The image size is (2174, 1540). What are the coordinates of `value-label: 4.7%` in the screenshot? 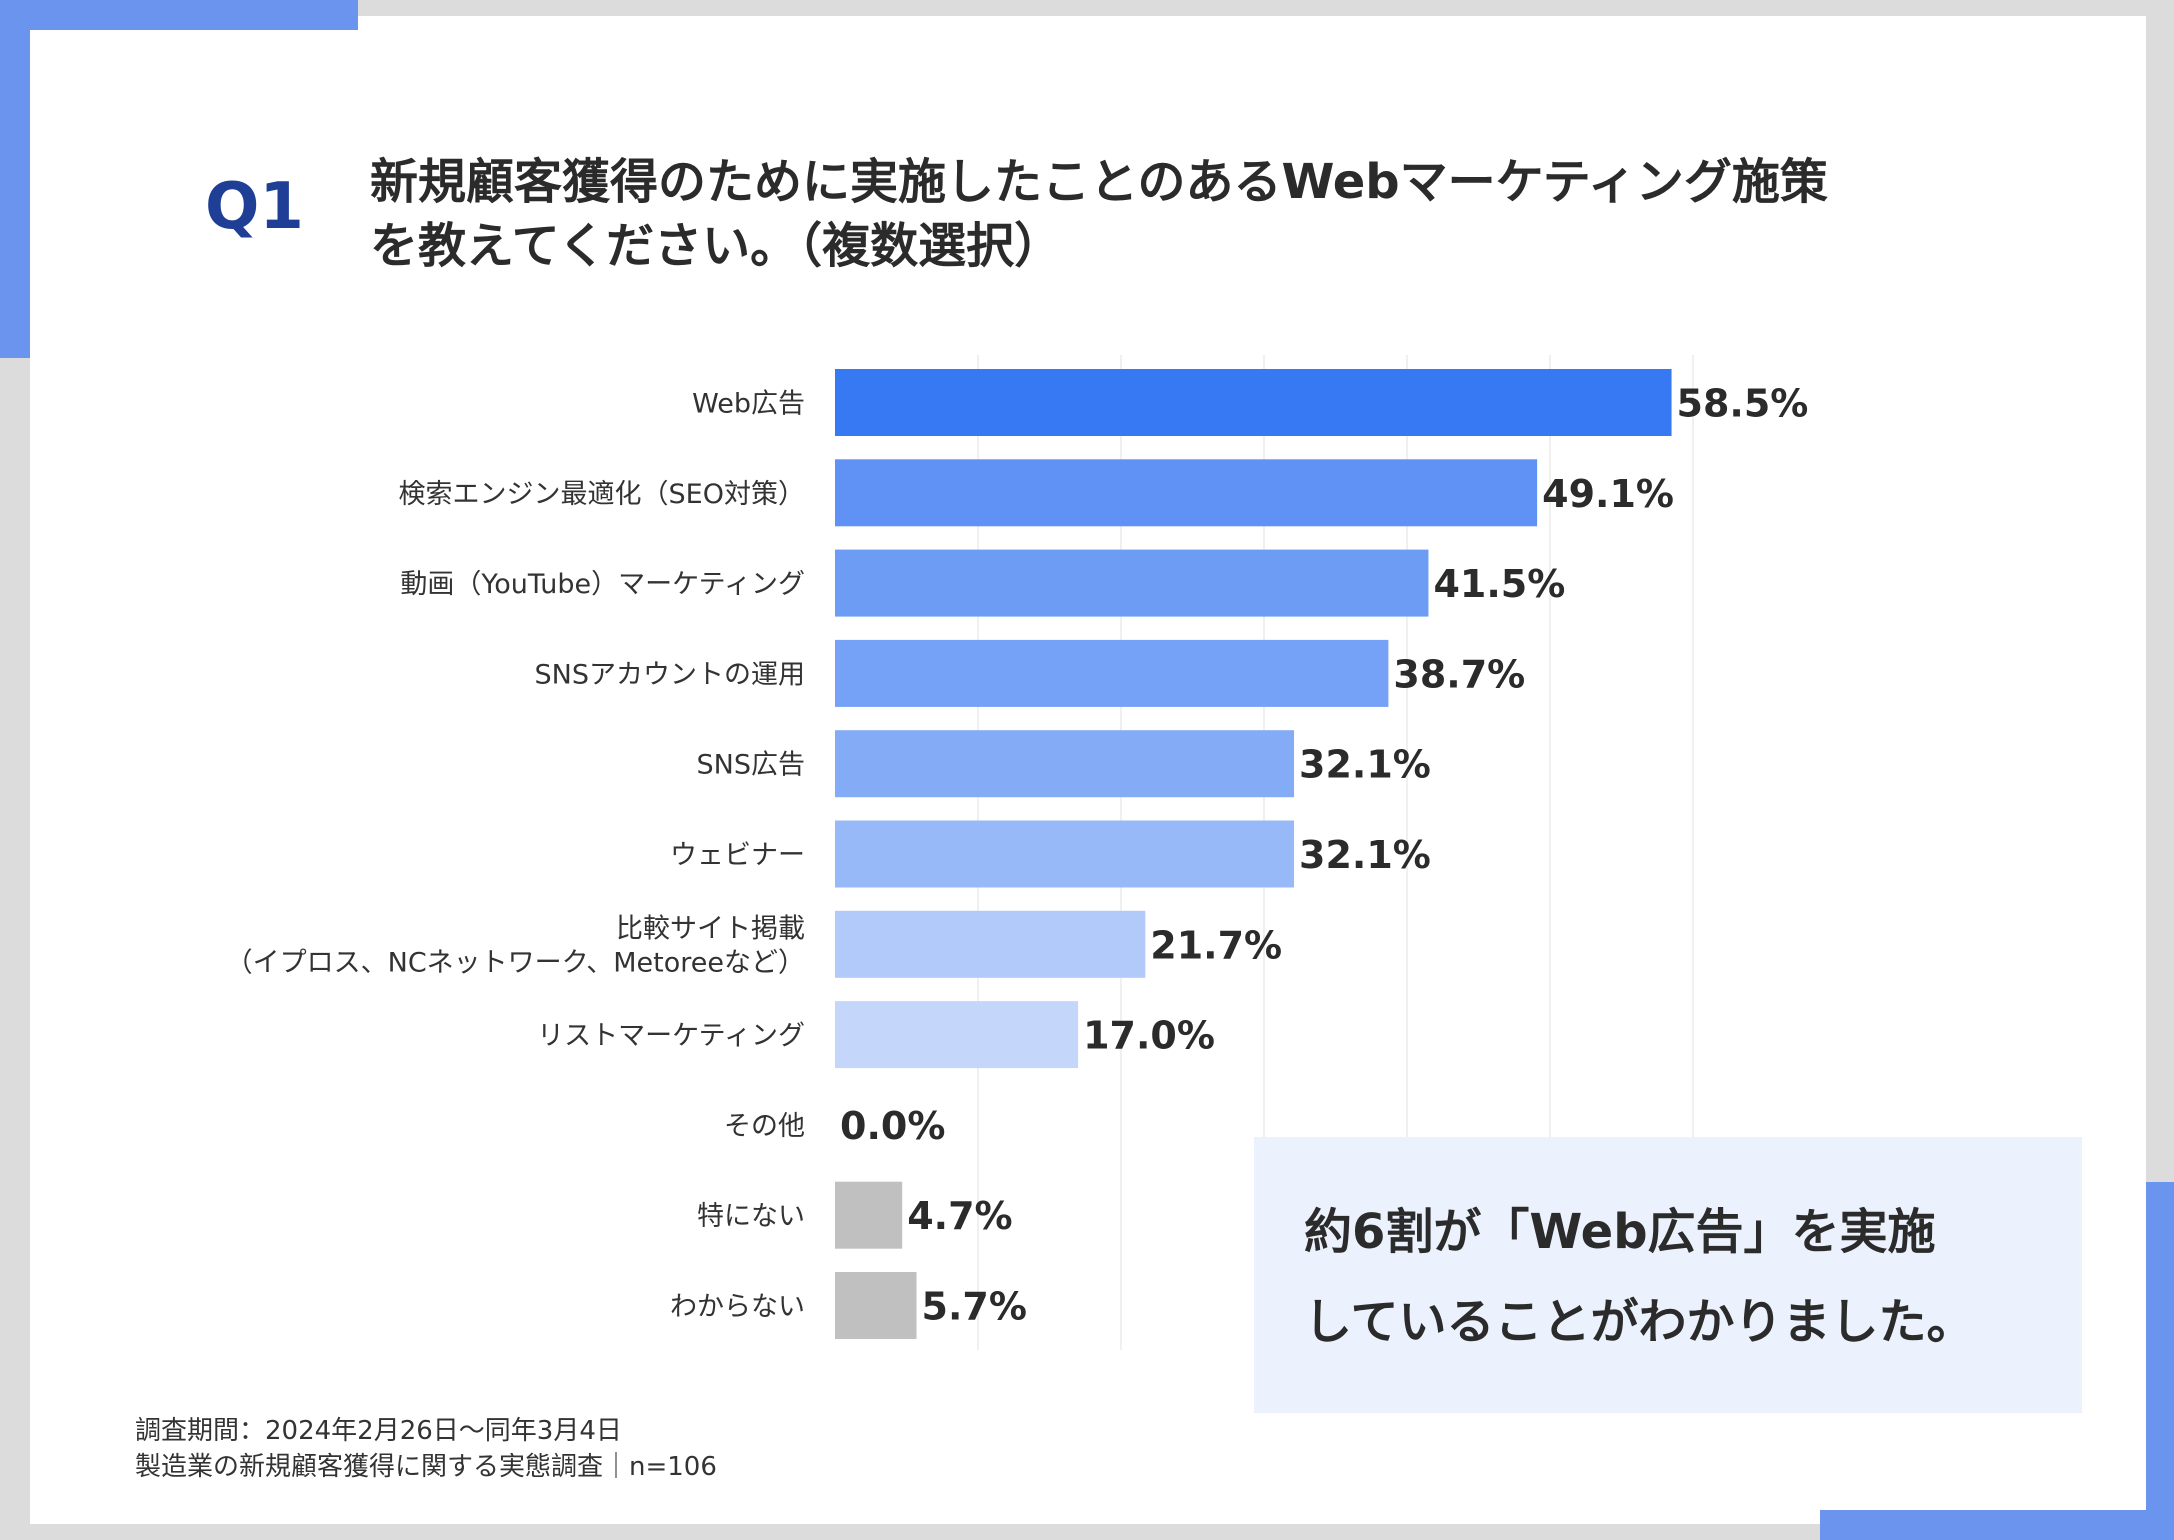 It's located at (959, 1216).